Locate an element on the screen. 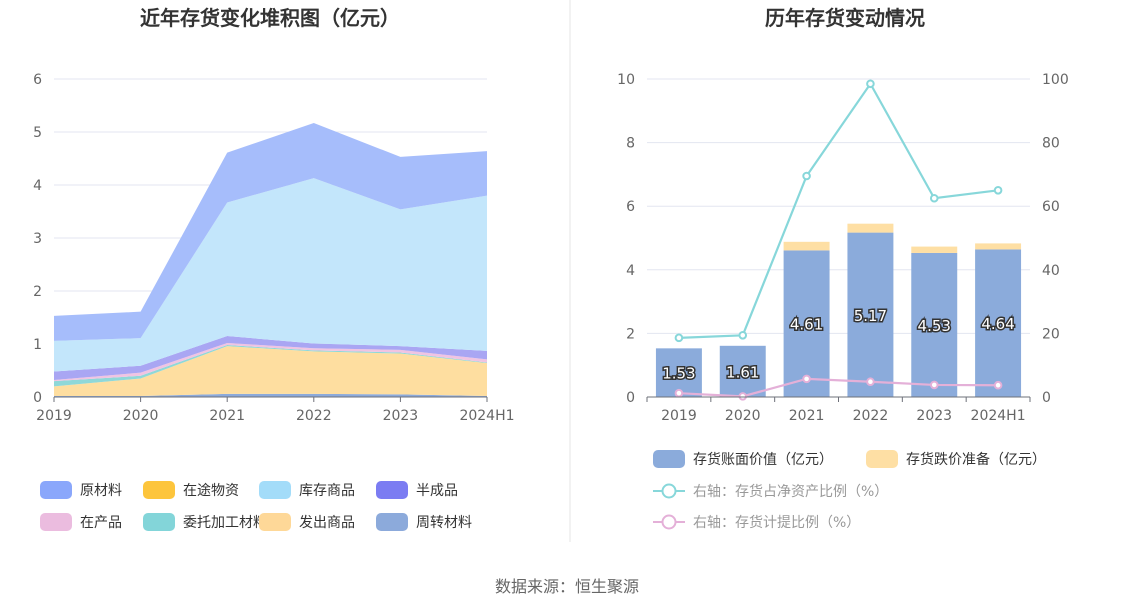  legend-label: 发出商品 is located at coordinates (327, 523).